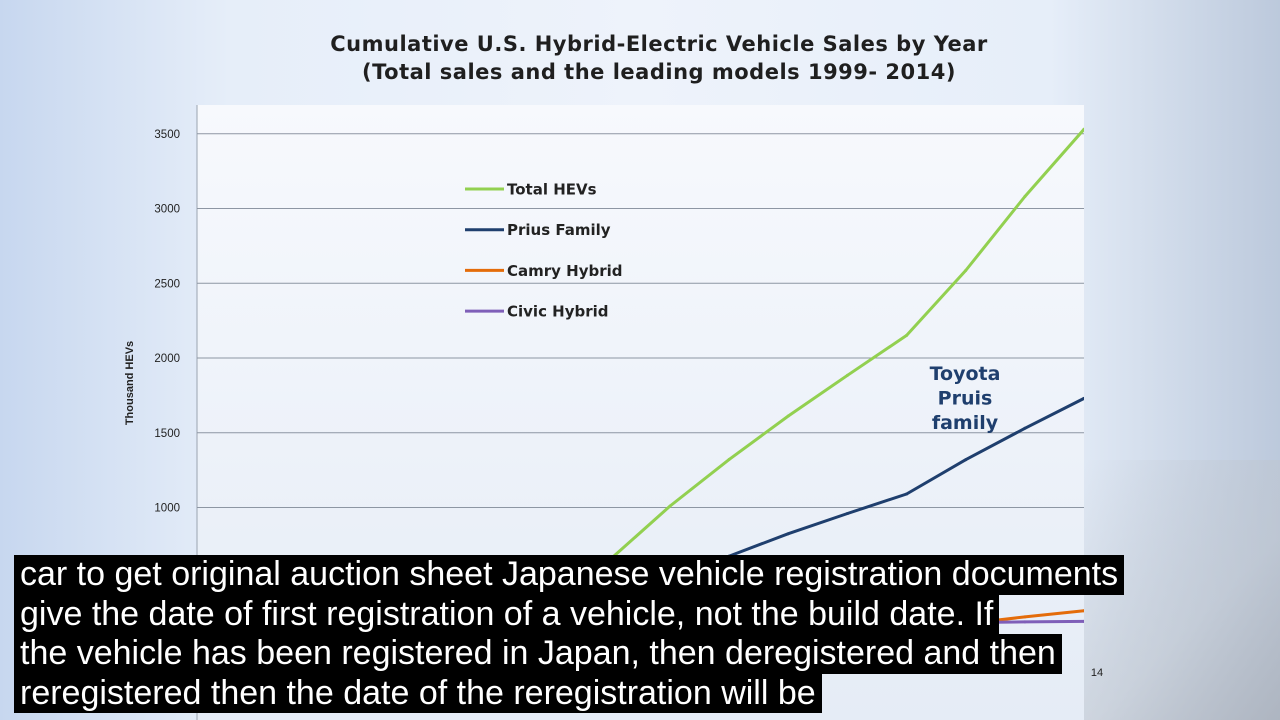 The width and height of the screenshot is (1280, 720). I want to click on y-tick-labels: 1000 1500 2000 2500 3000 3500, so click(167, 322).